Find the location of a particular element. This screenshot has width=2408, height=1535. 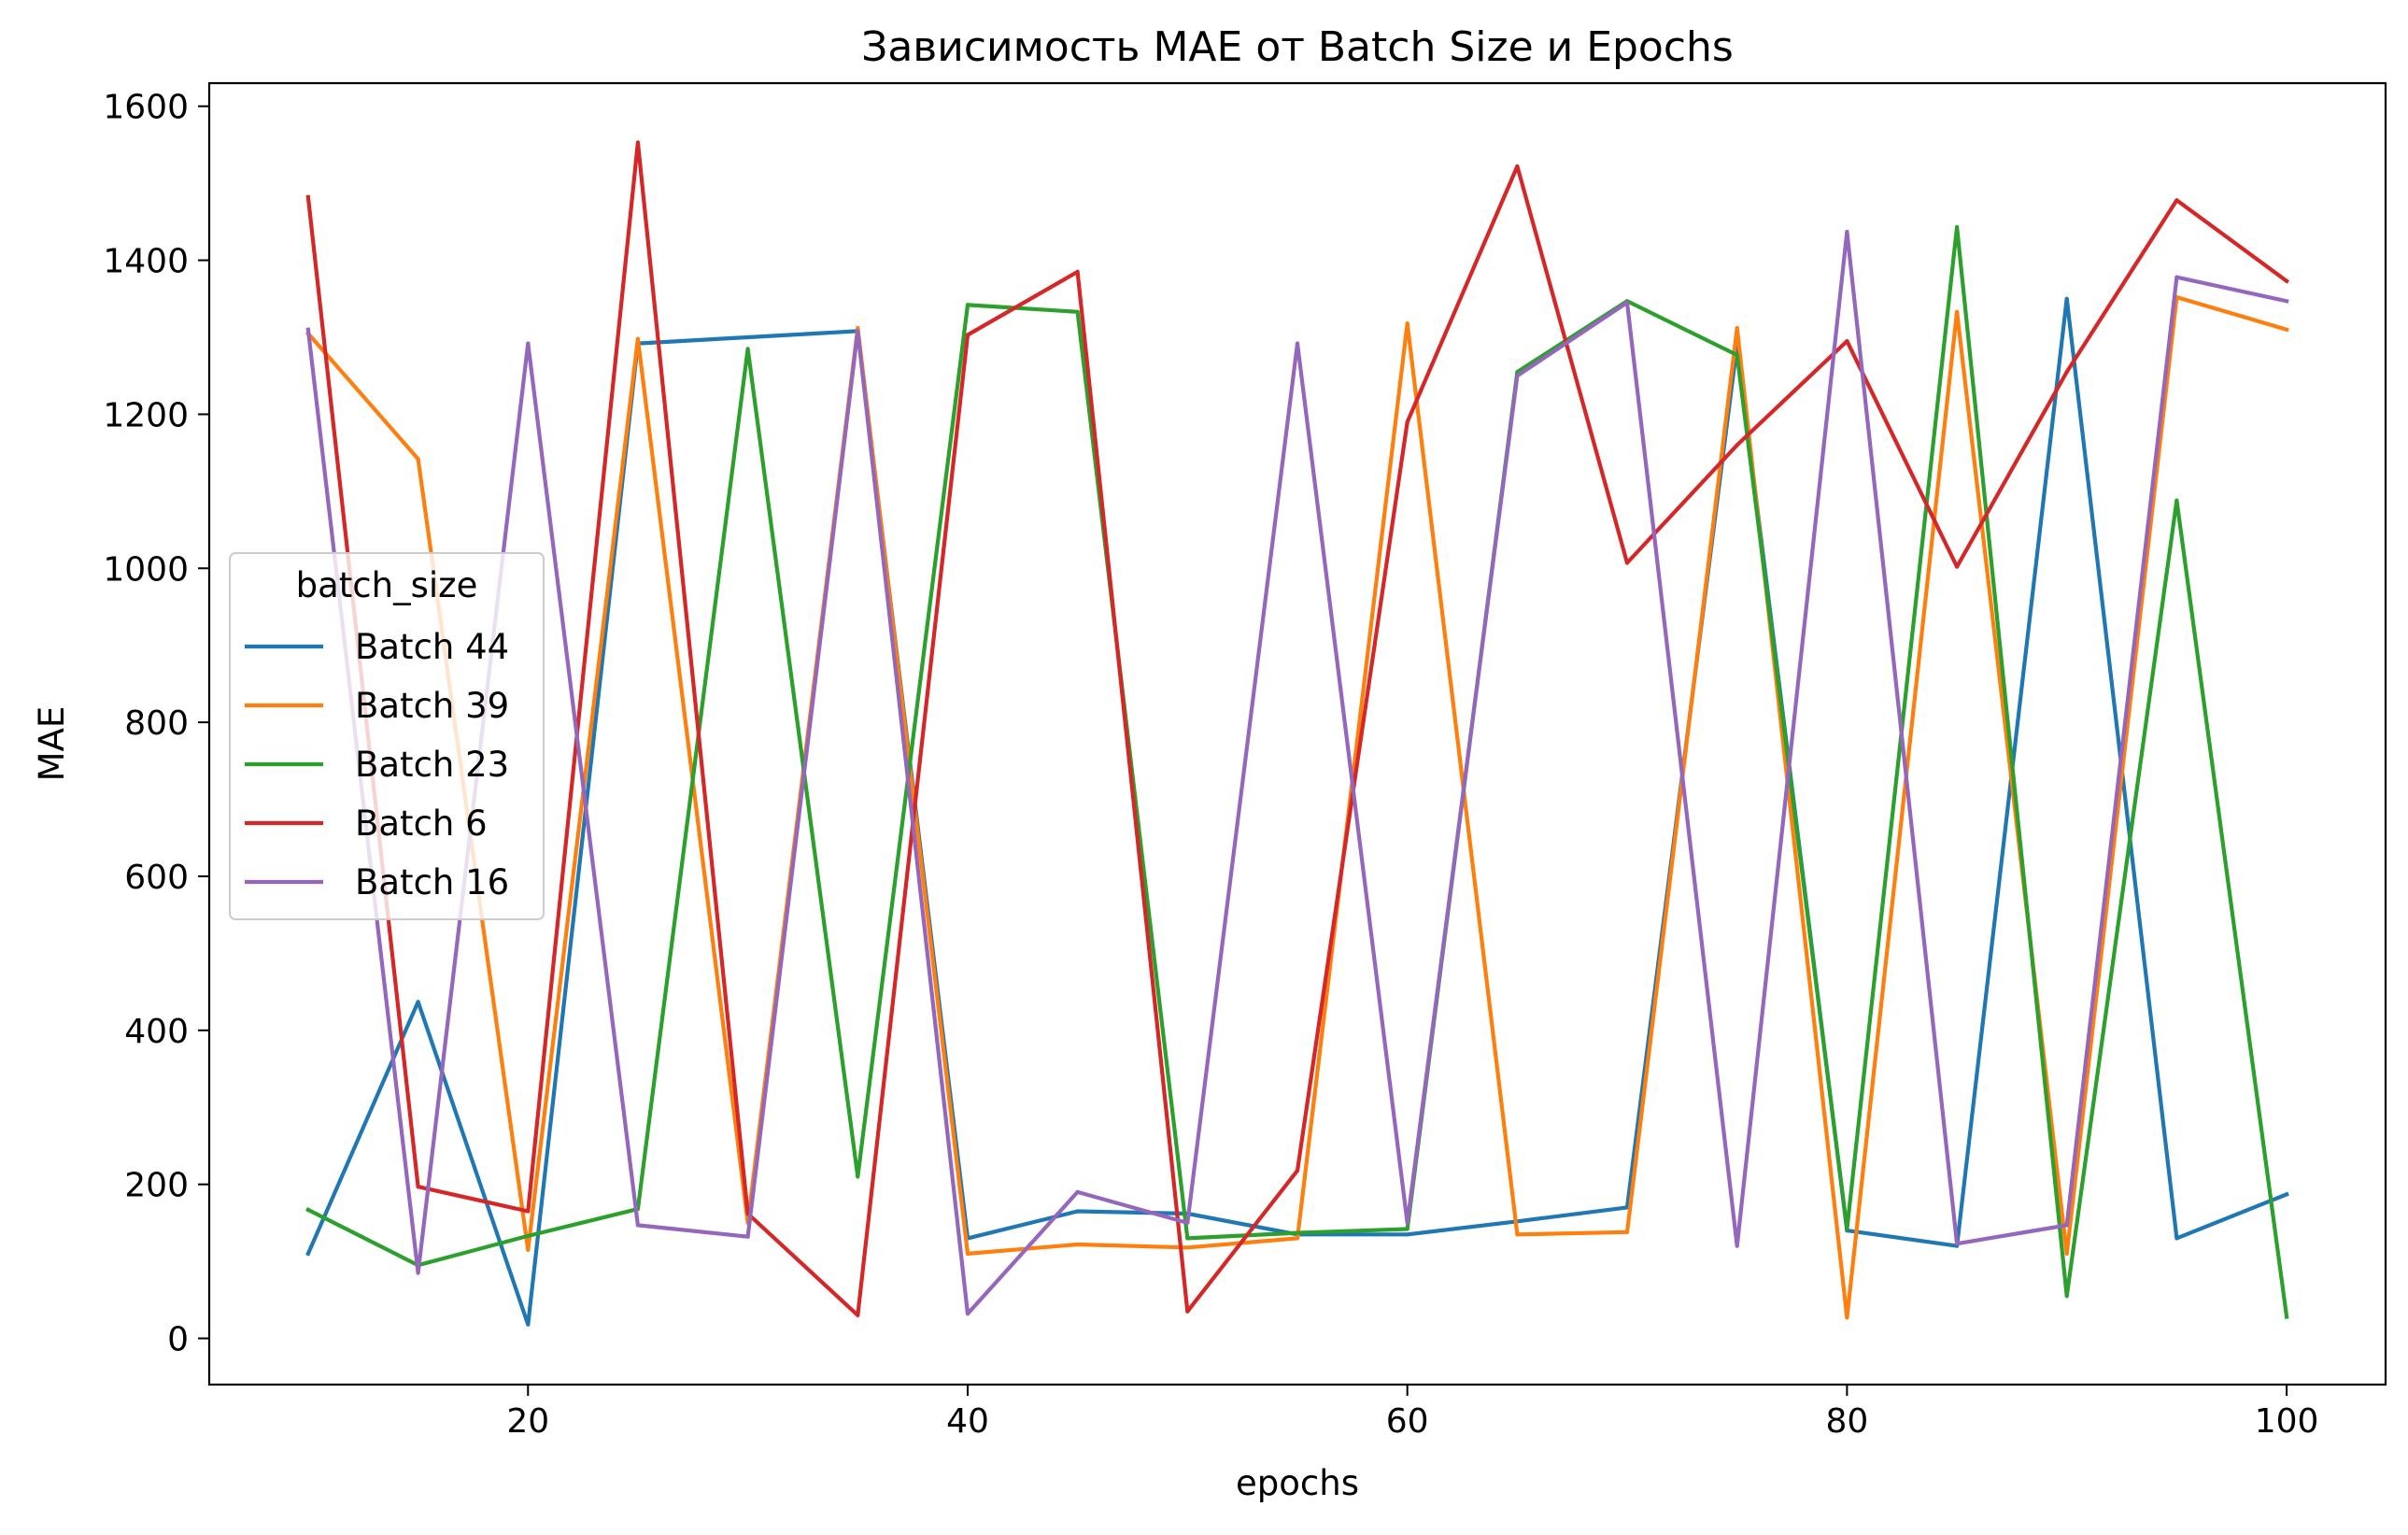

y-tick-label: 1000 is located at coordinates (146, 569).